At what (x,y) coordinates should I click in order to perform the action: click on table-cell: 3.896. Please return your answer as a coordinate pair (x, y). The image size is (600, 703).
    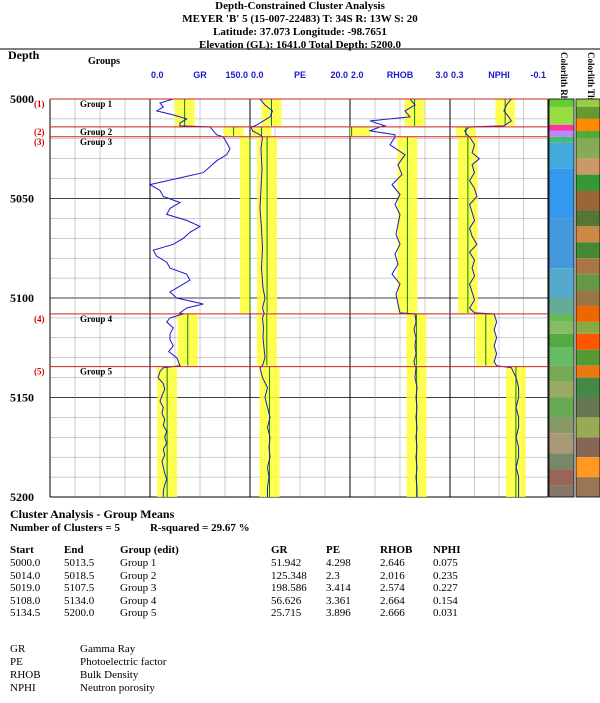
    Looking at the image, I should click on (338, 613).